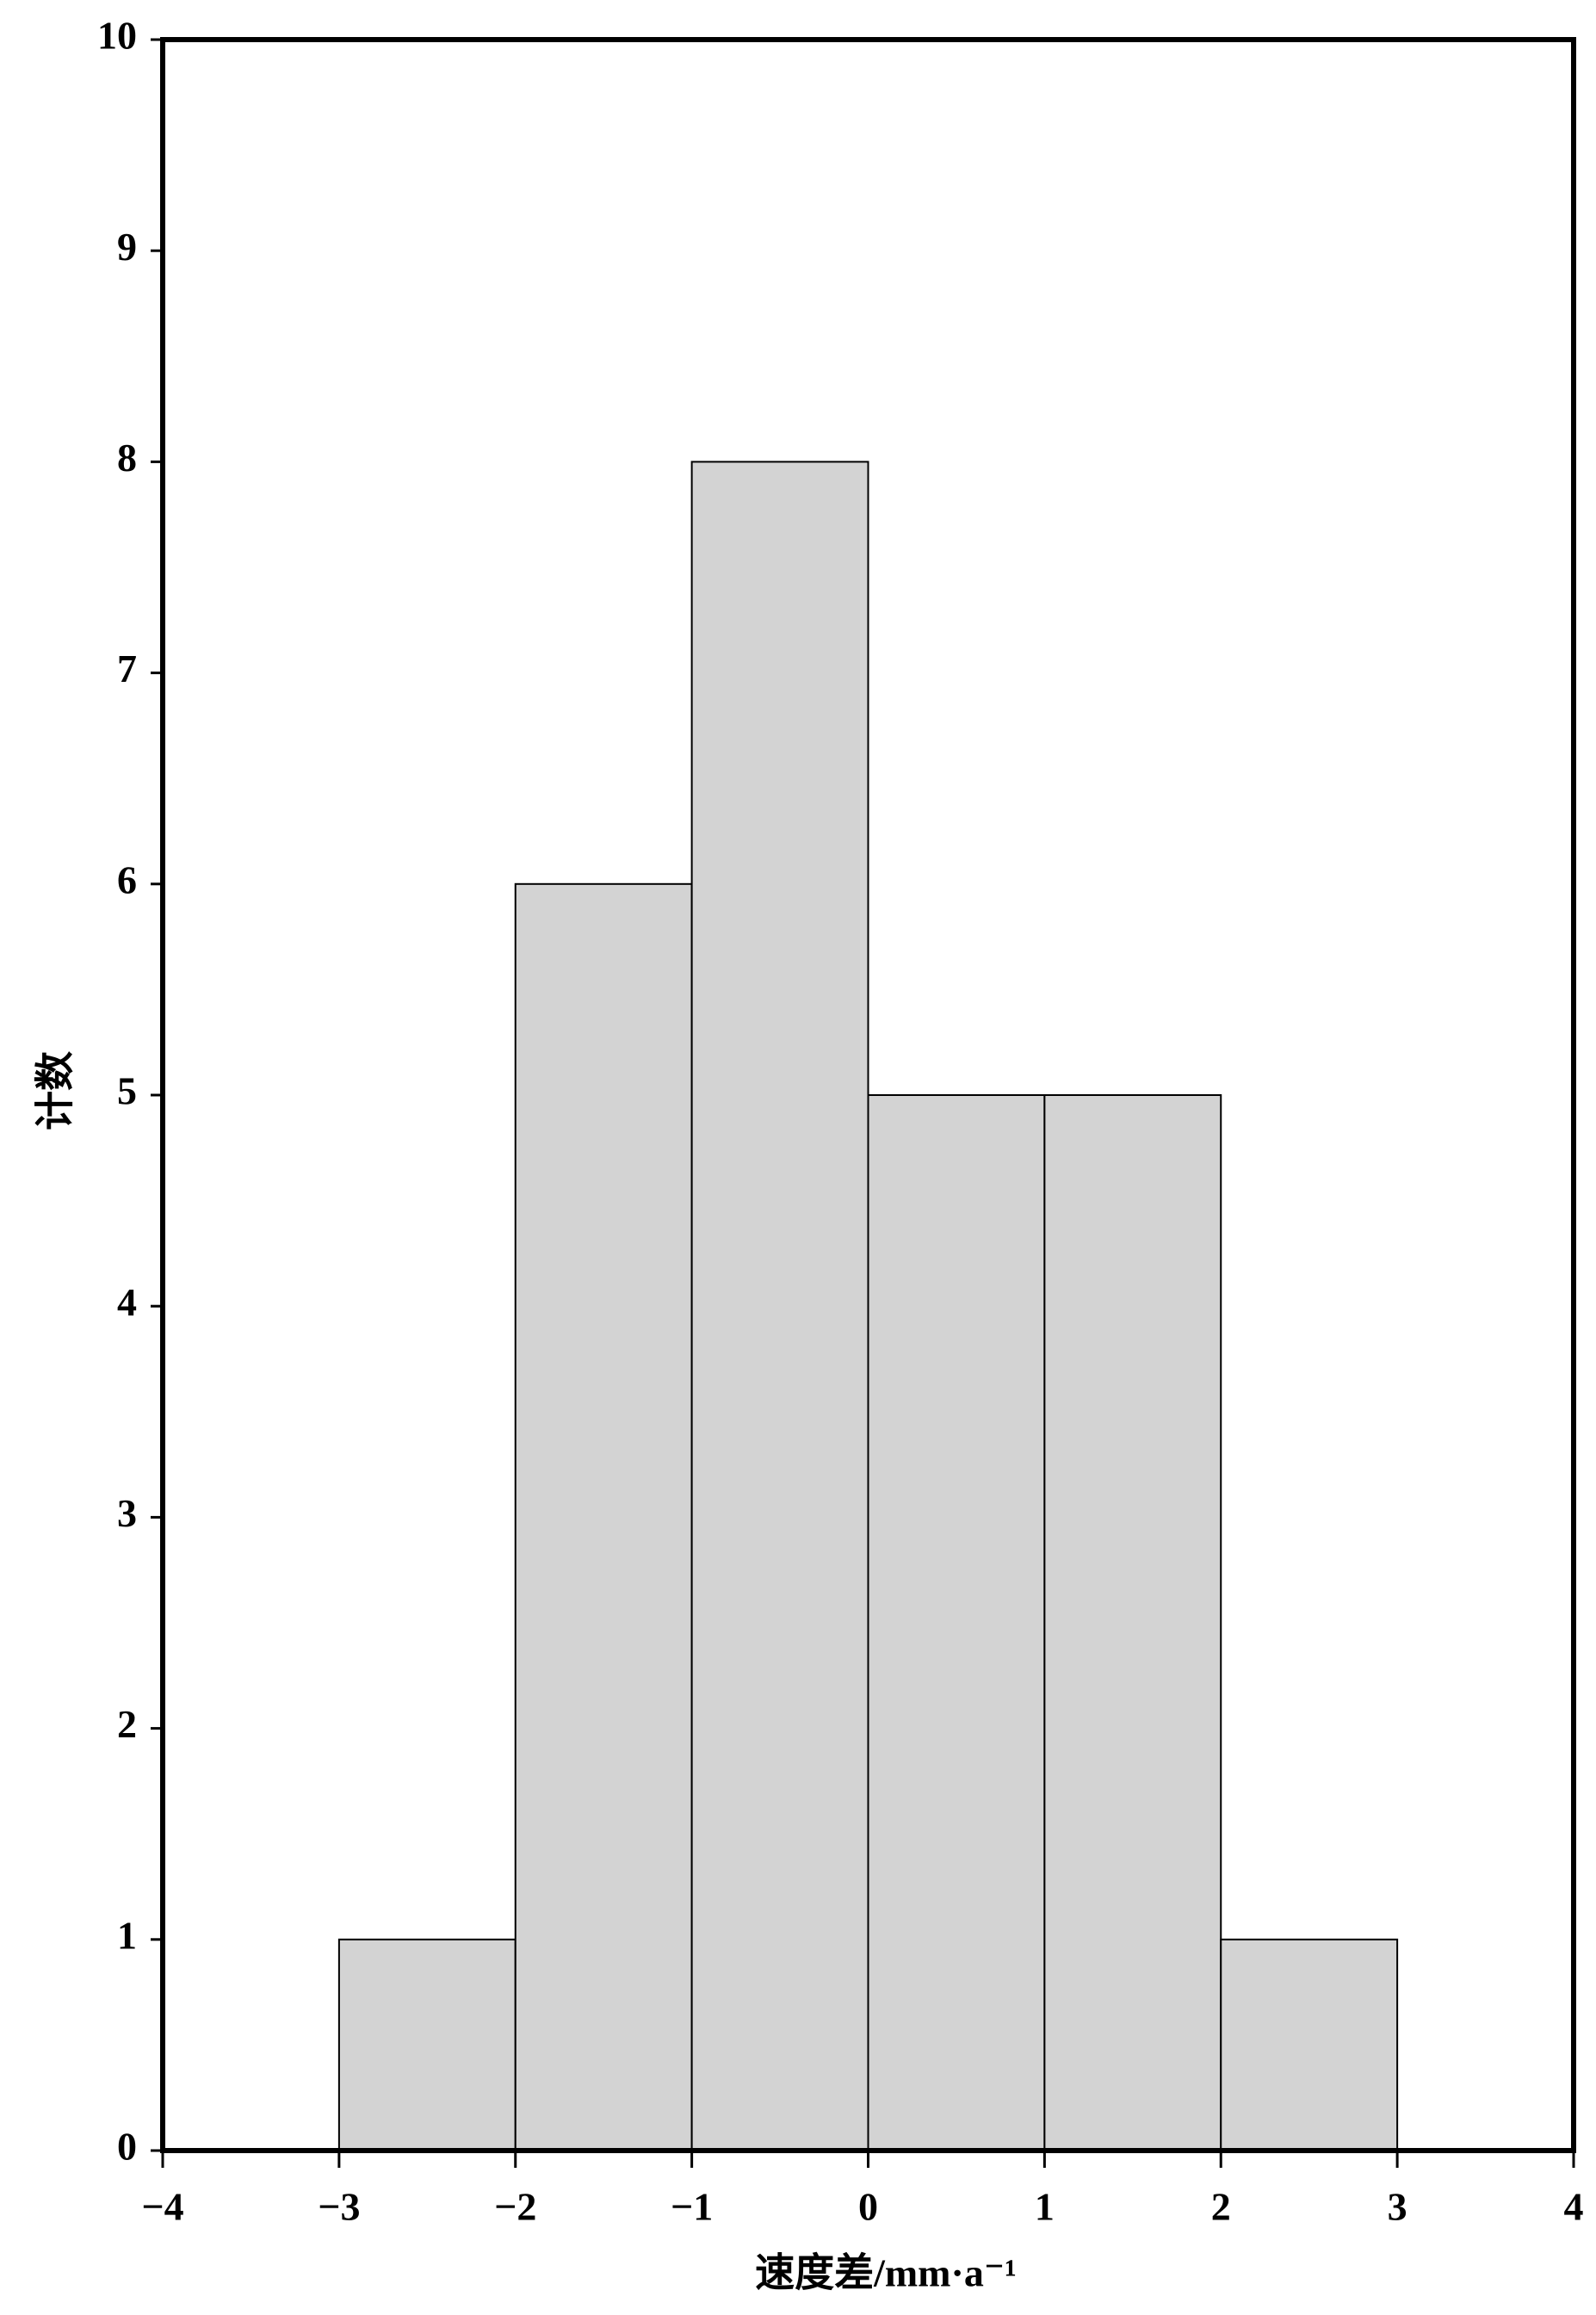  What do you see at coordinates (127, 458) in the screenshot?
I see `y-tick-label: 8` at bounding box center [127, 458].